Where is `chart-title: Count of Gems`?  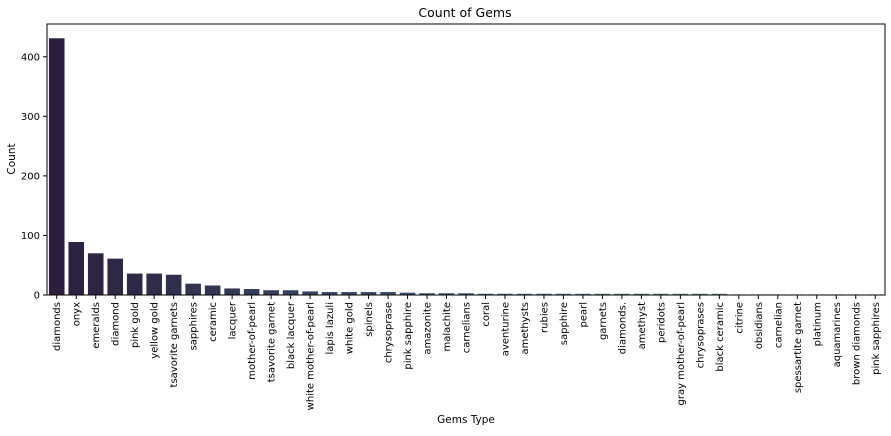
chart-title: Count of Gems is located at coordinates (464, 12).